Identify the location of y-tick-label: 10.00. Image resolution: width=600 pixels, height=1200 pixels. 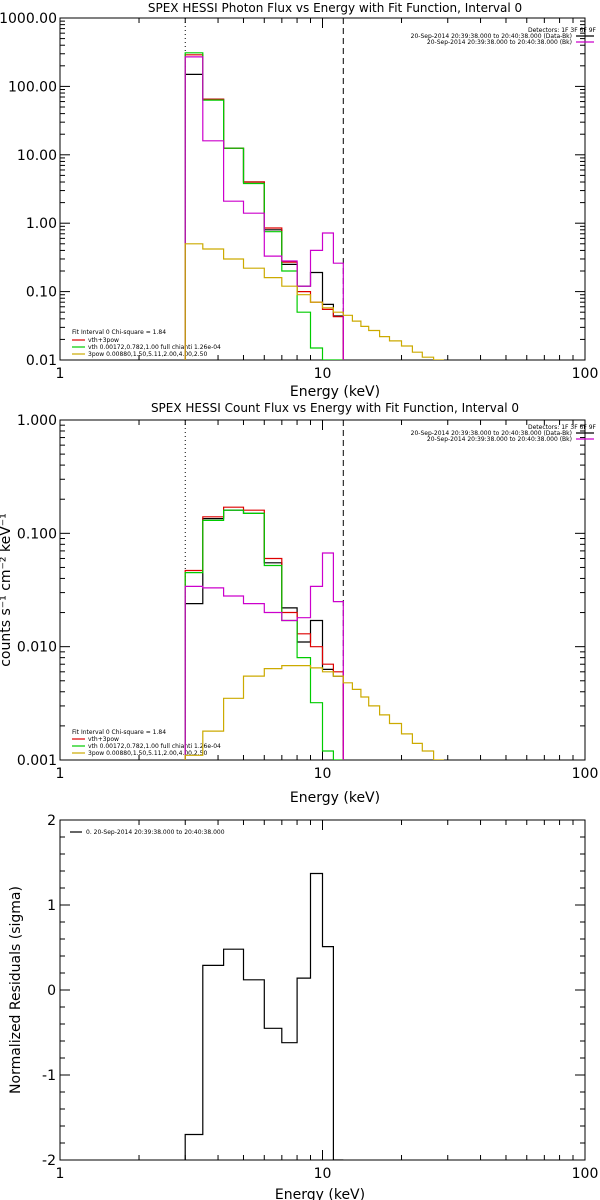
(37, 156).